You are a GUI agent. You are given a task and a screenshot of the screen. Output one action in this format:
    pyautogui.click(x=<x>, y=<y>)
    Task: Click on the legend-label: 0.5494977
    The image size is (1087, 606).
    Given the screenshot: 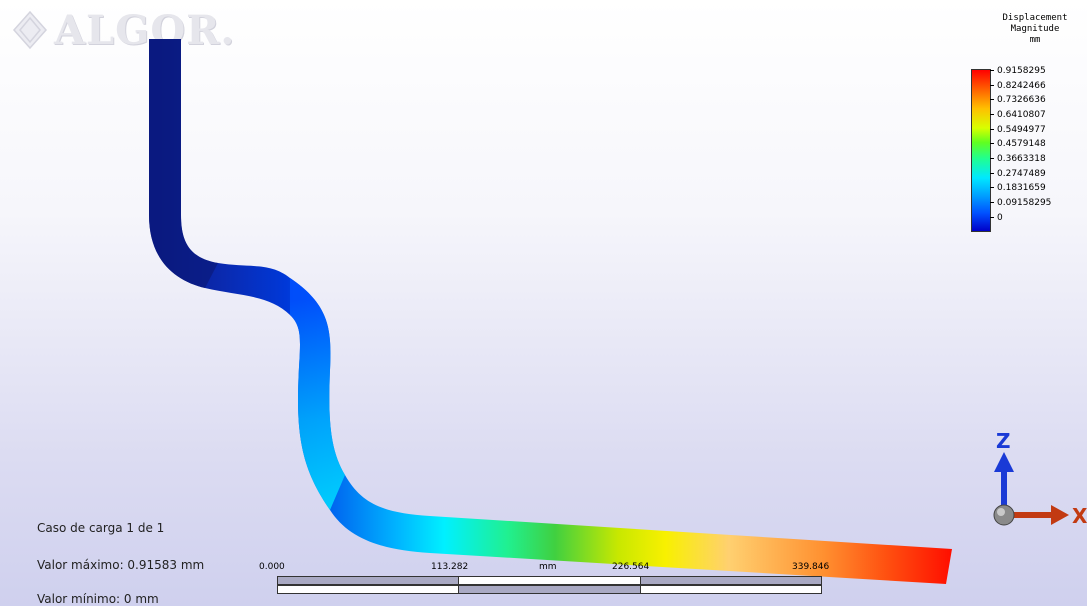 What is the action you would take?
    pyautogui.click(x=1018, y=130)
    